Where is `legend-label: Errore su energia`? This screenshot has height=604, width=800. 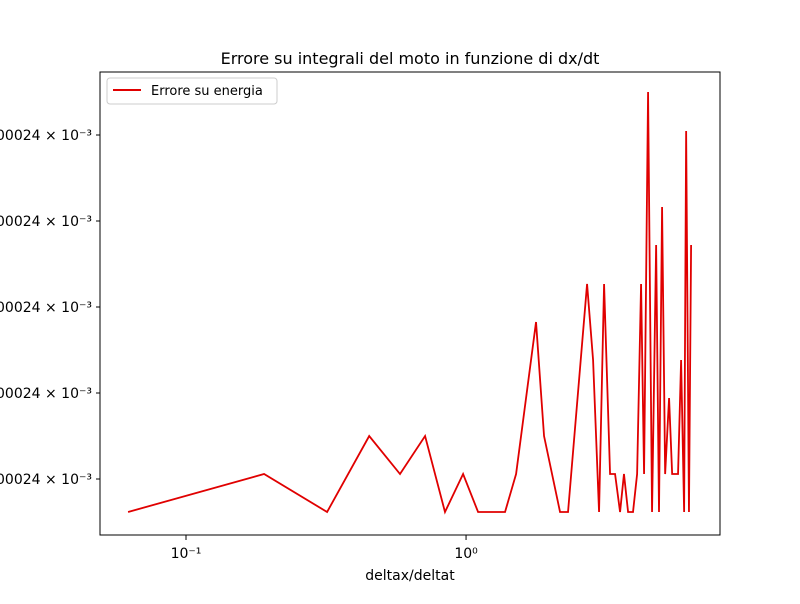
legend-label: Errore su energia is located at coordinates (207, 91).